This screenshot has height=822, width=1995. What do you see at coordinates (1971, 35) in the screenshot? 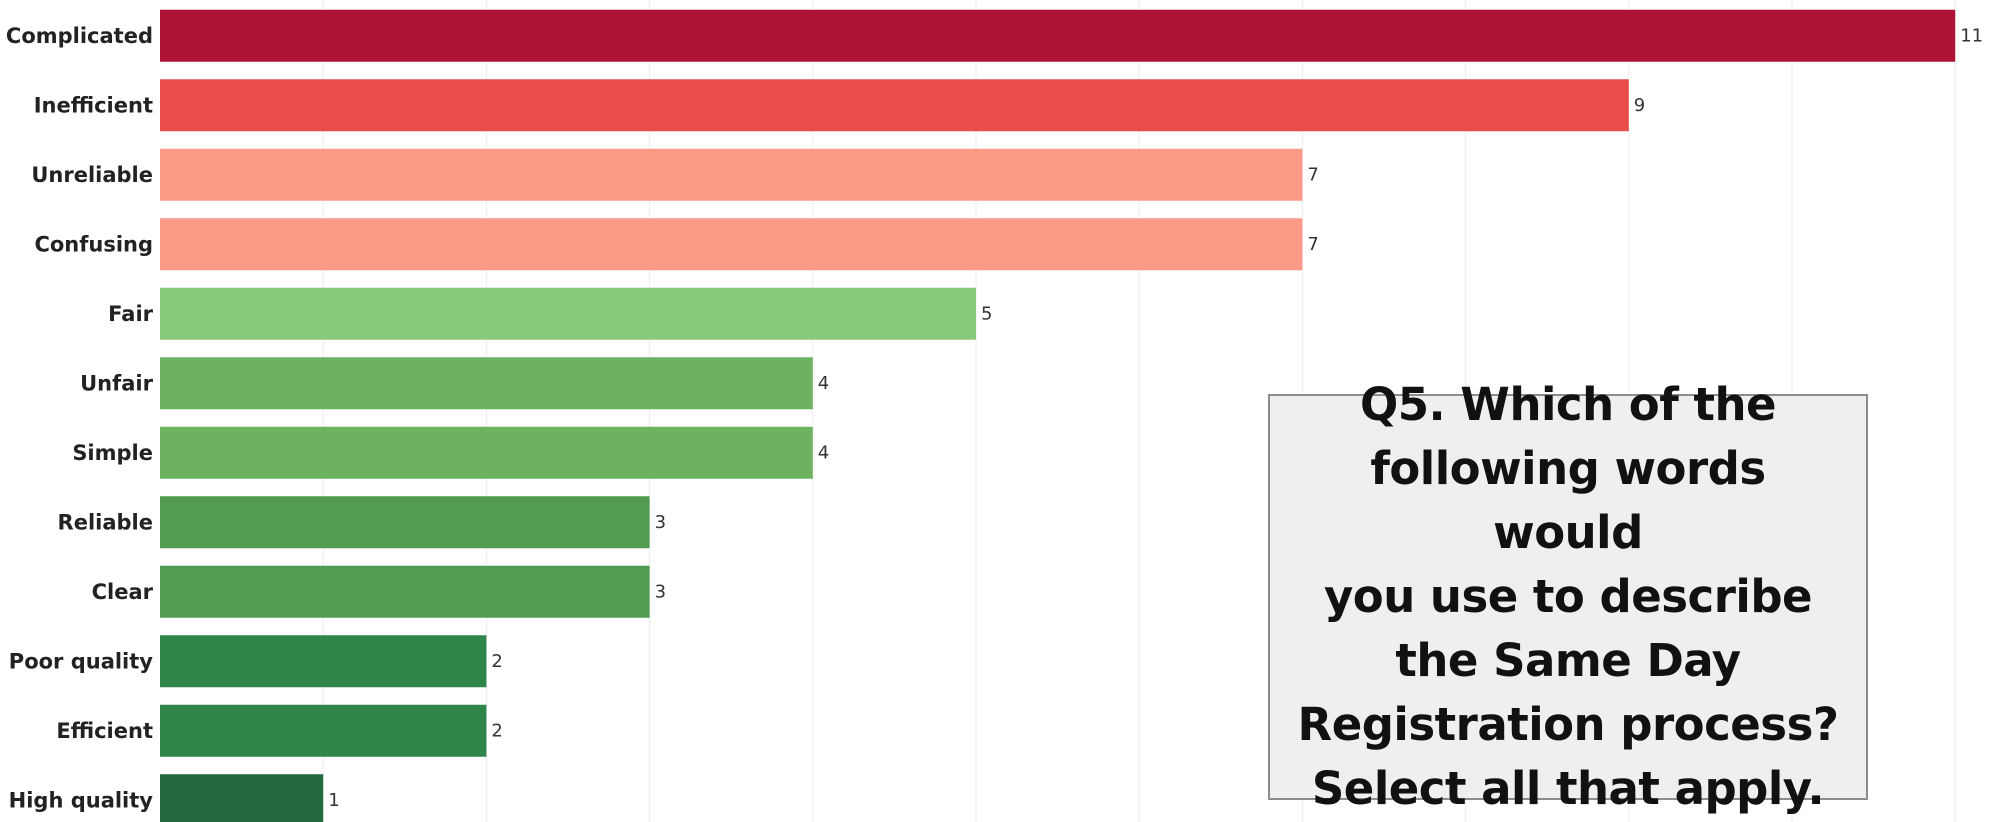
I see `value-label: 11` at bounding box center [1971, 35].